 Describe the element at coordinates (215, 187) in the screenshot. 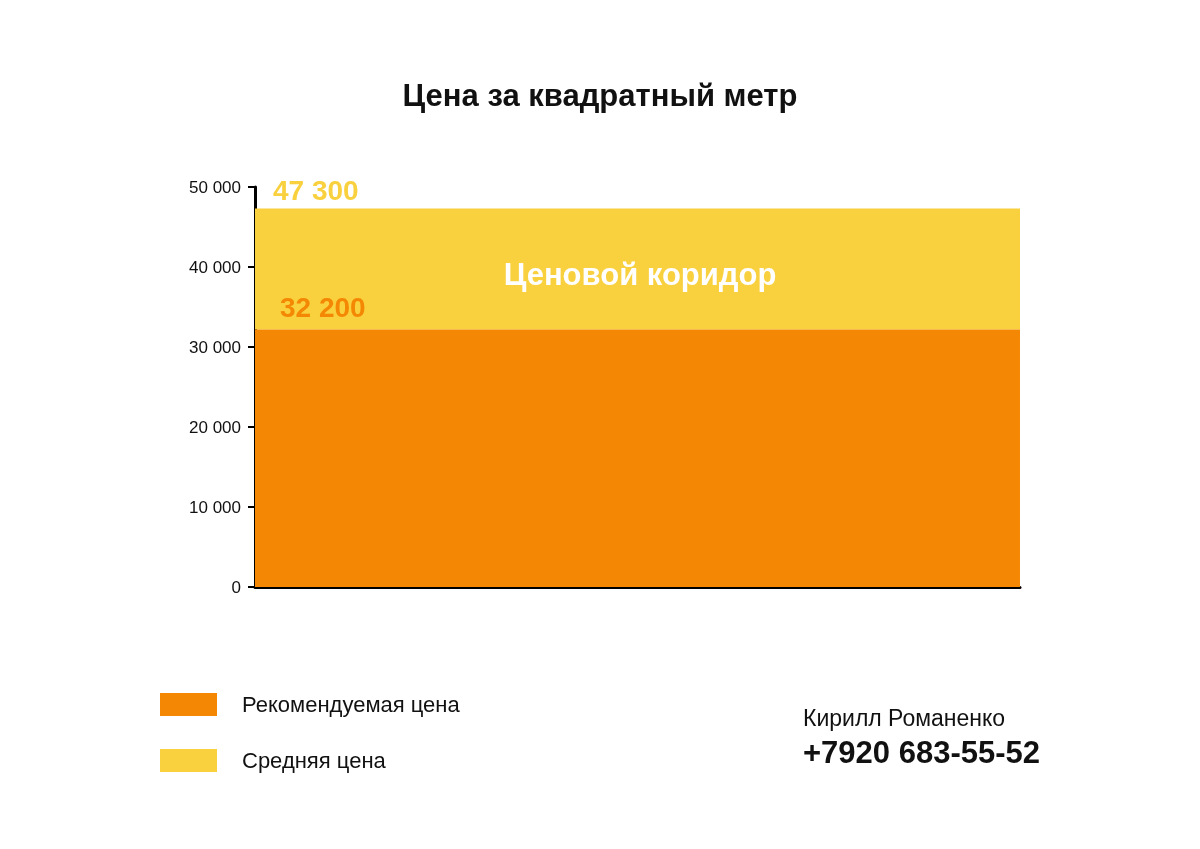

I see `y-tick-label: 50 000` at that location.